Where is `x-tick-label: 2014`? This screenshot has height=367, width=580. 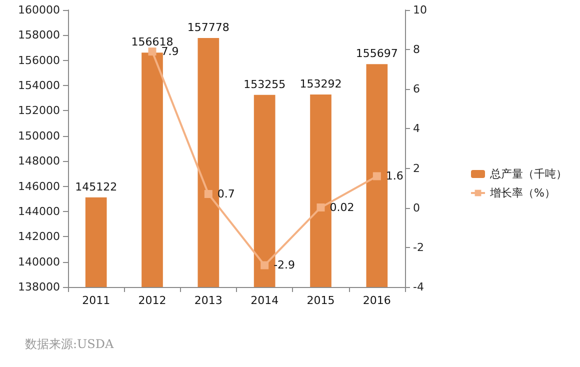
x-tick-label: 2014 is located at coordinates (264, 300).